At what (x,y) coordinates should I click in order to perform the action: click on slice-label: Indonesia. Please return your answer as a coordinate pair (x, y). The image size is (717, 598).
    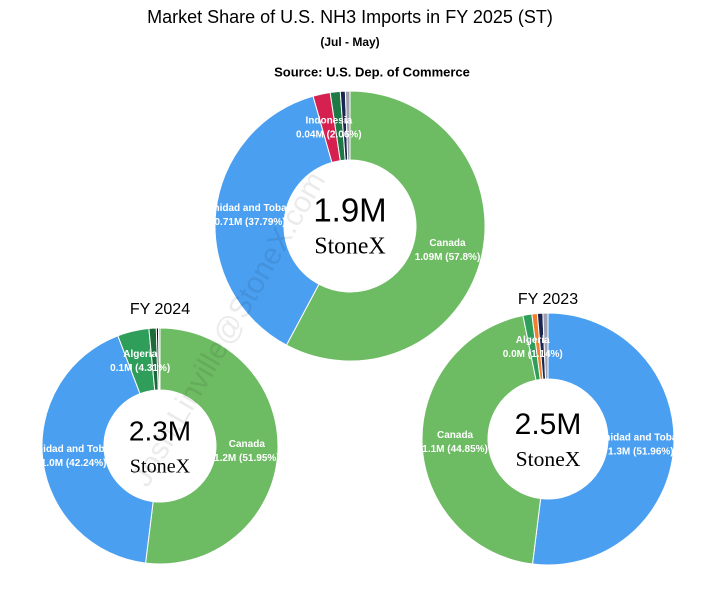
    Looking at the image, I should click on (328, 120).